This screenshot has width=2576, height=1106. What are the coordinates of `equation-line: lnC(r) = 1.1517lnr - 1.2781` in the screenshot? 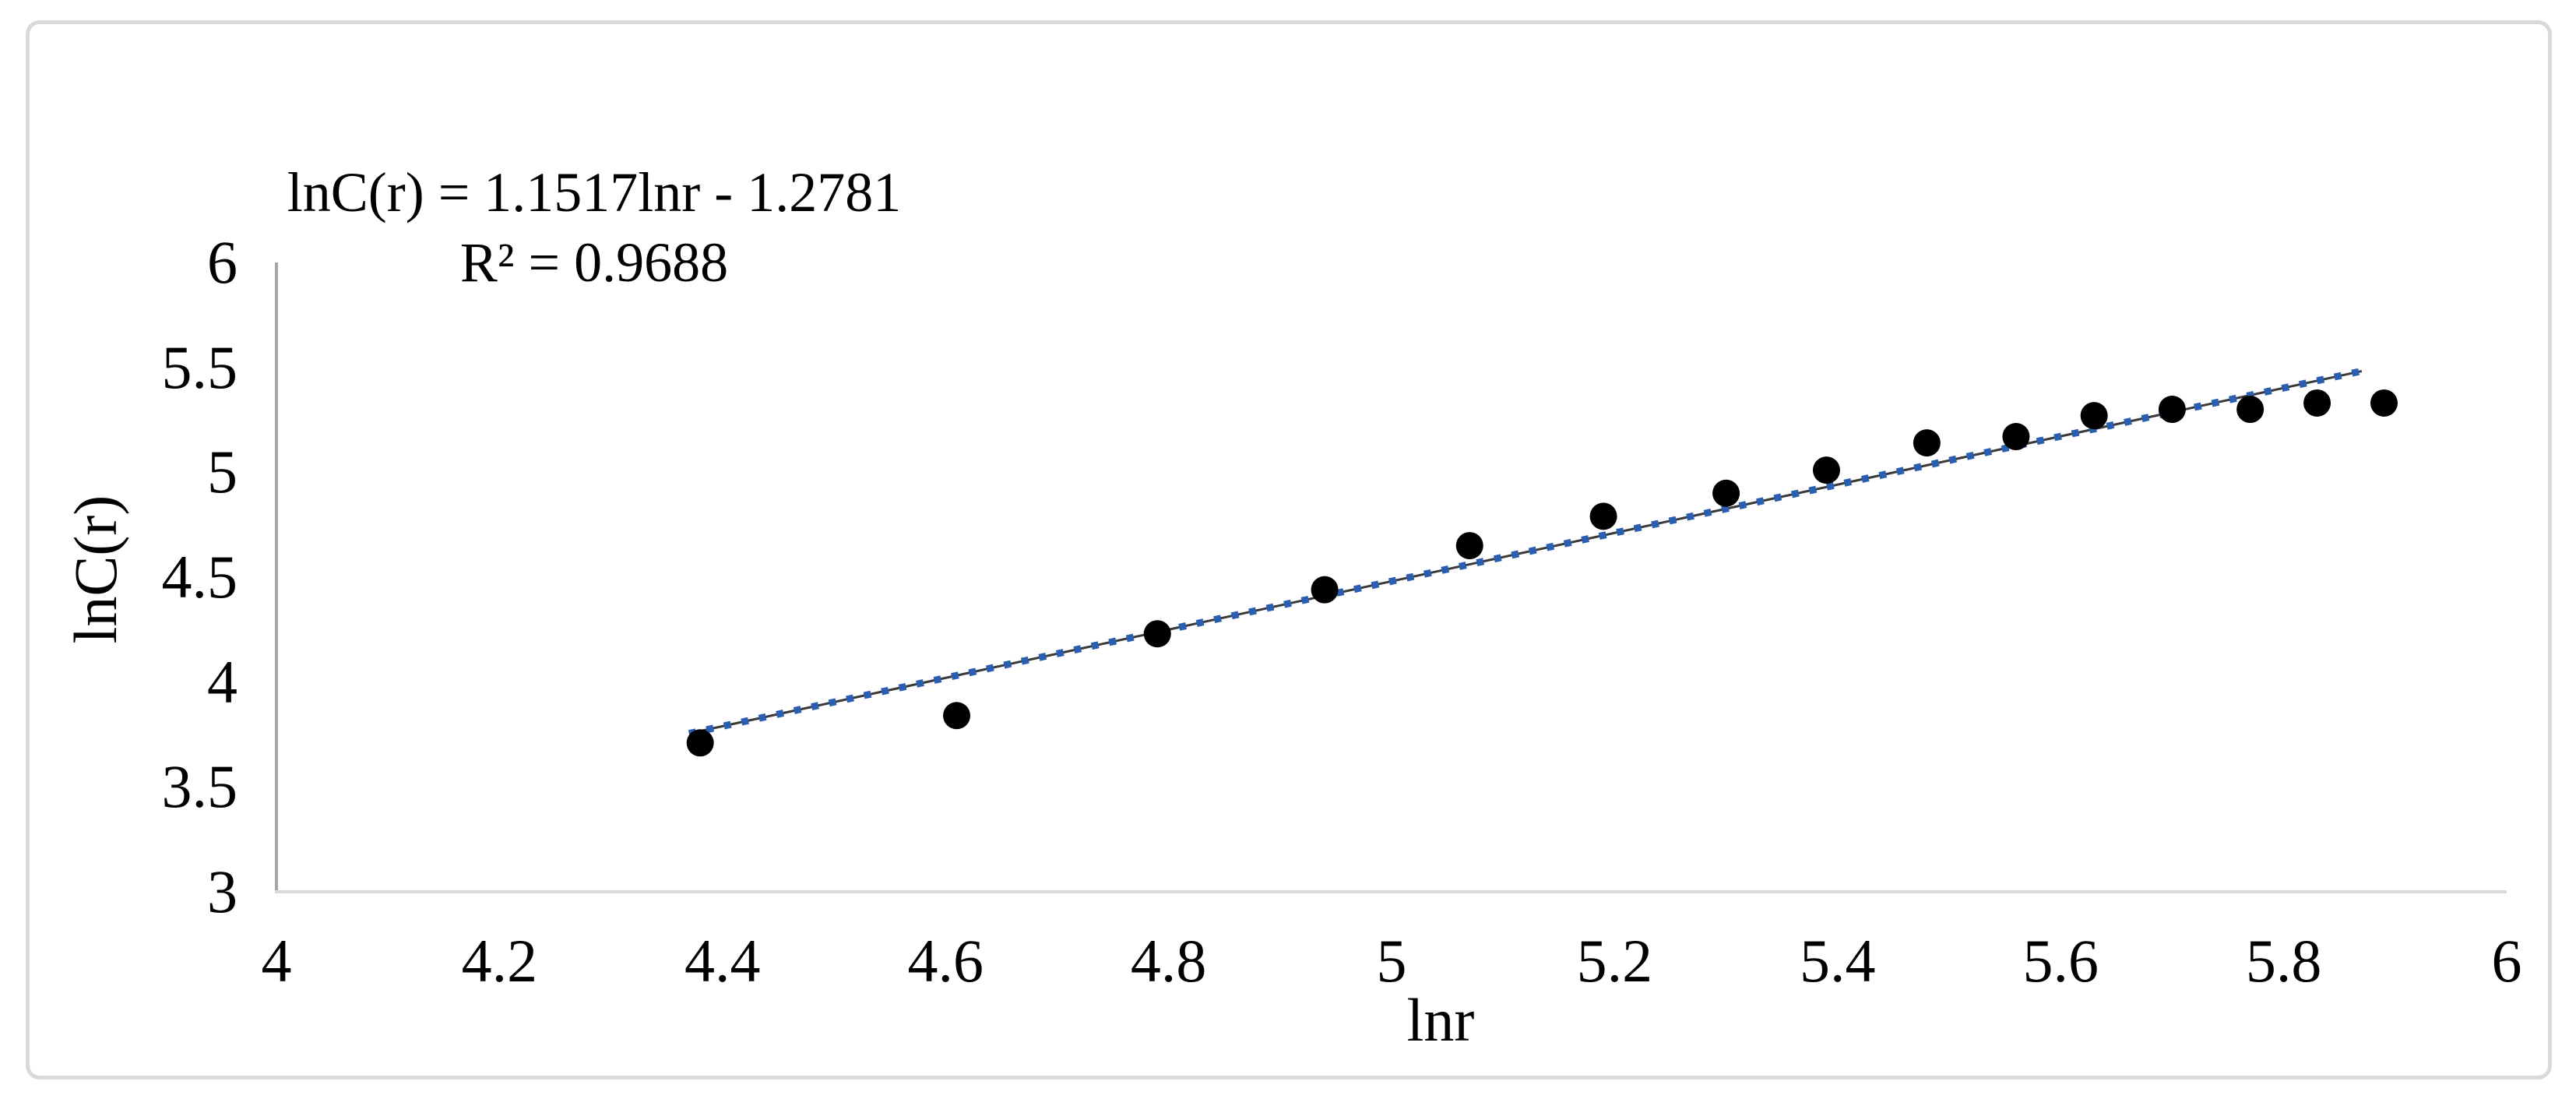 It's located at (594, 192).